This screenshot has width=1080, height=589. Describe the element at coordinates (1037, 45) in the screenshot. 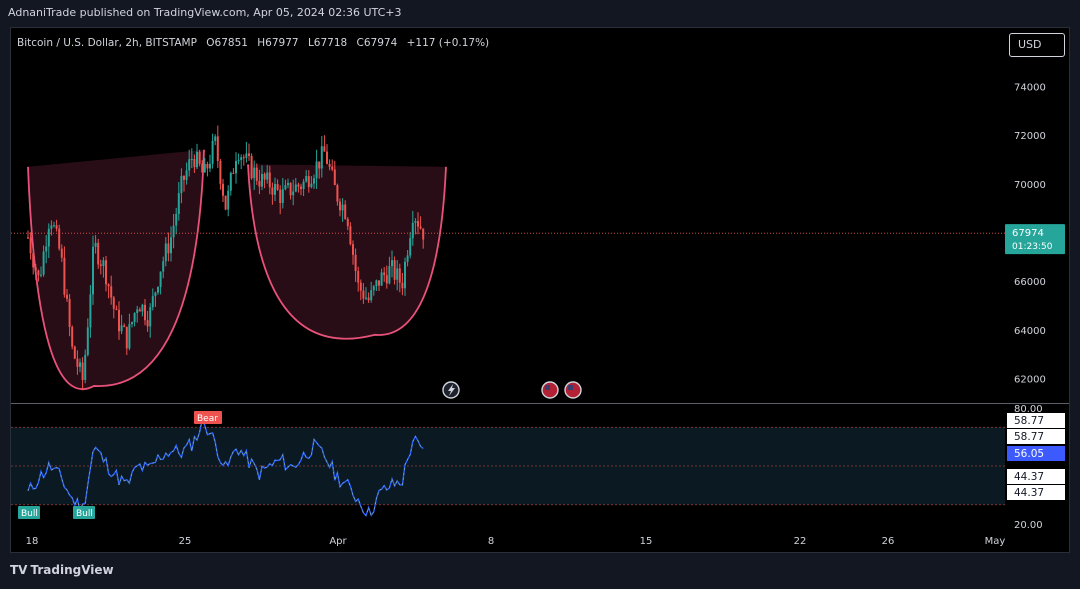

I see `currency-unit-button: USD` at that location.